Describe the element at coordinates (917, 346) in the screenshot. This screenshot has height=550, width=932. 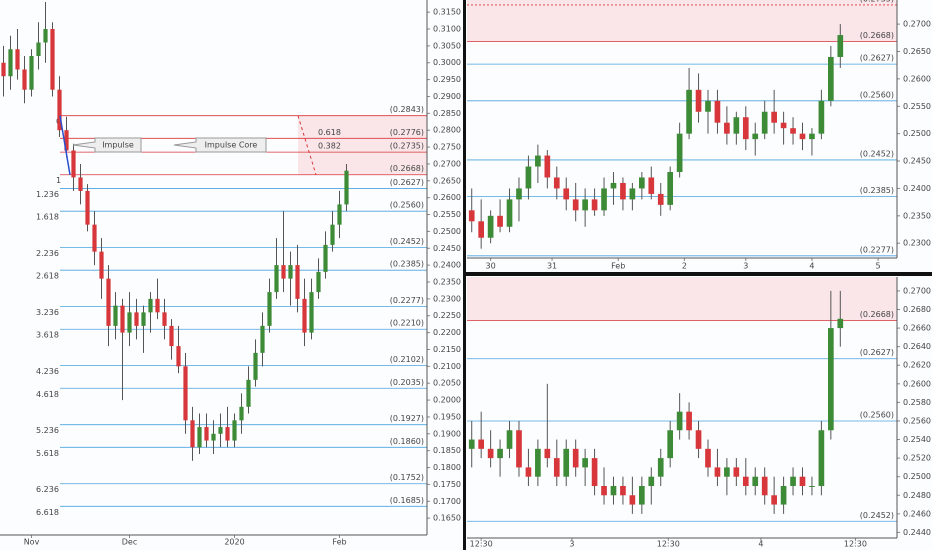
I see `y-tick-label: 0.2640` at that location.